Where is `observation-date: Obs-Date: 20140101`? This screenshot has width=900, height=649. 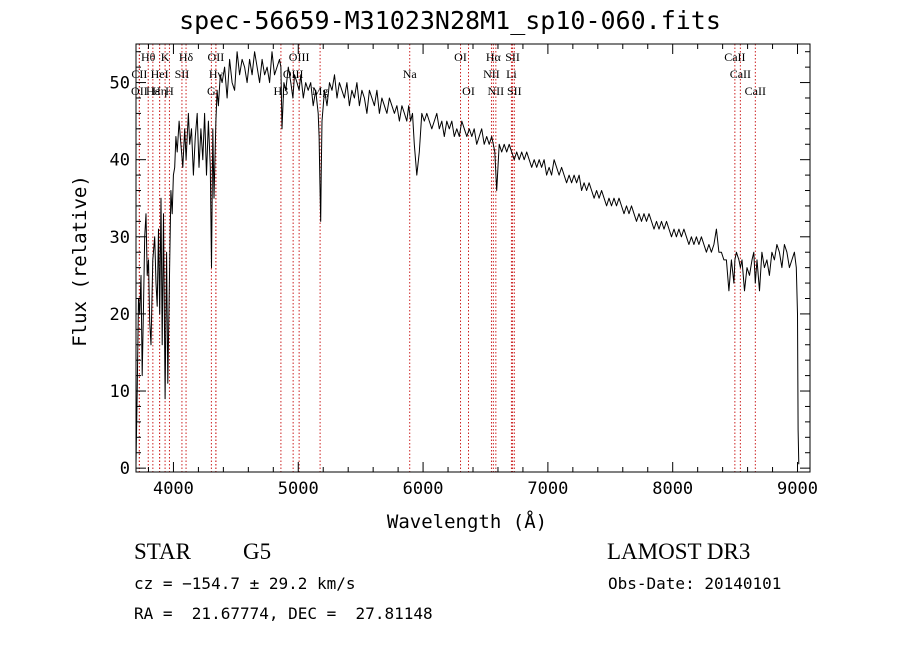 observation-date: Obs-Date: 20140101 is located at coordinates (695, 583).